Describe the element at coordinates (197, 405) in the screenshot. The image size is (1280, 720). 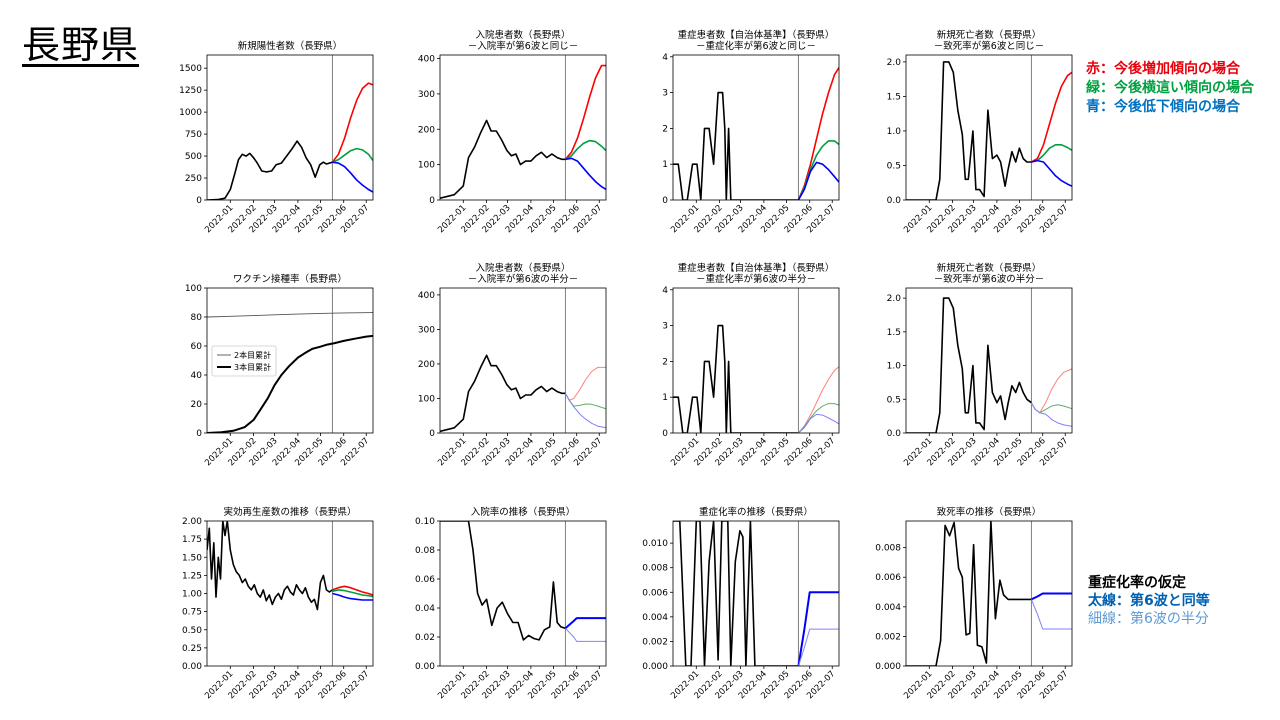
I see `y-tick-label: 20` at that location.